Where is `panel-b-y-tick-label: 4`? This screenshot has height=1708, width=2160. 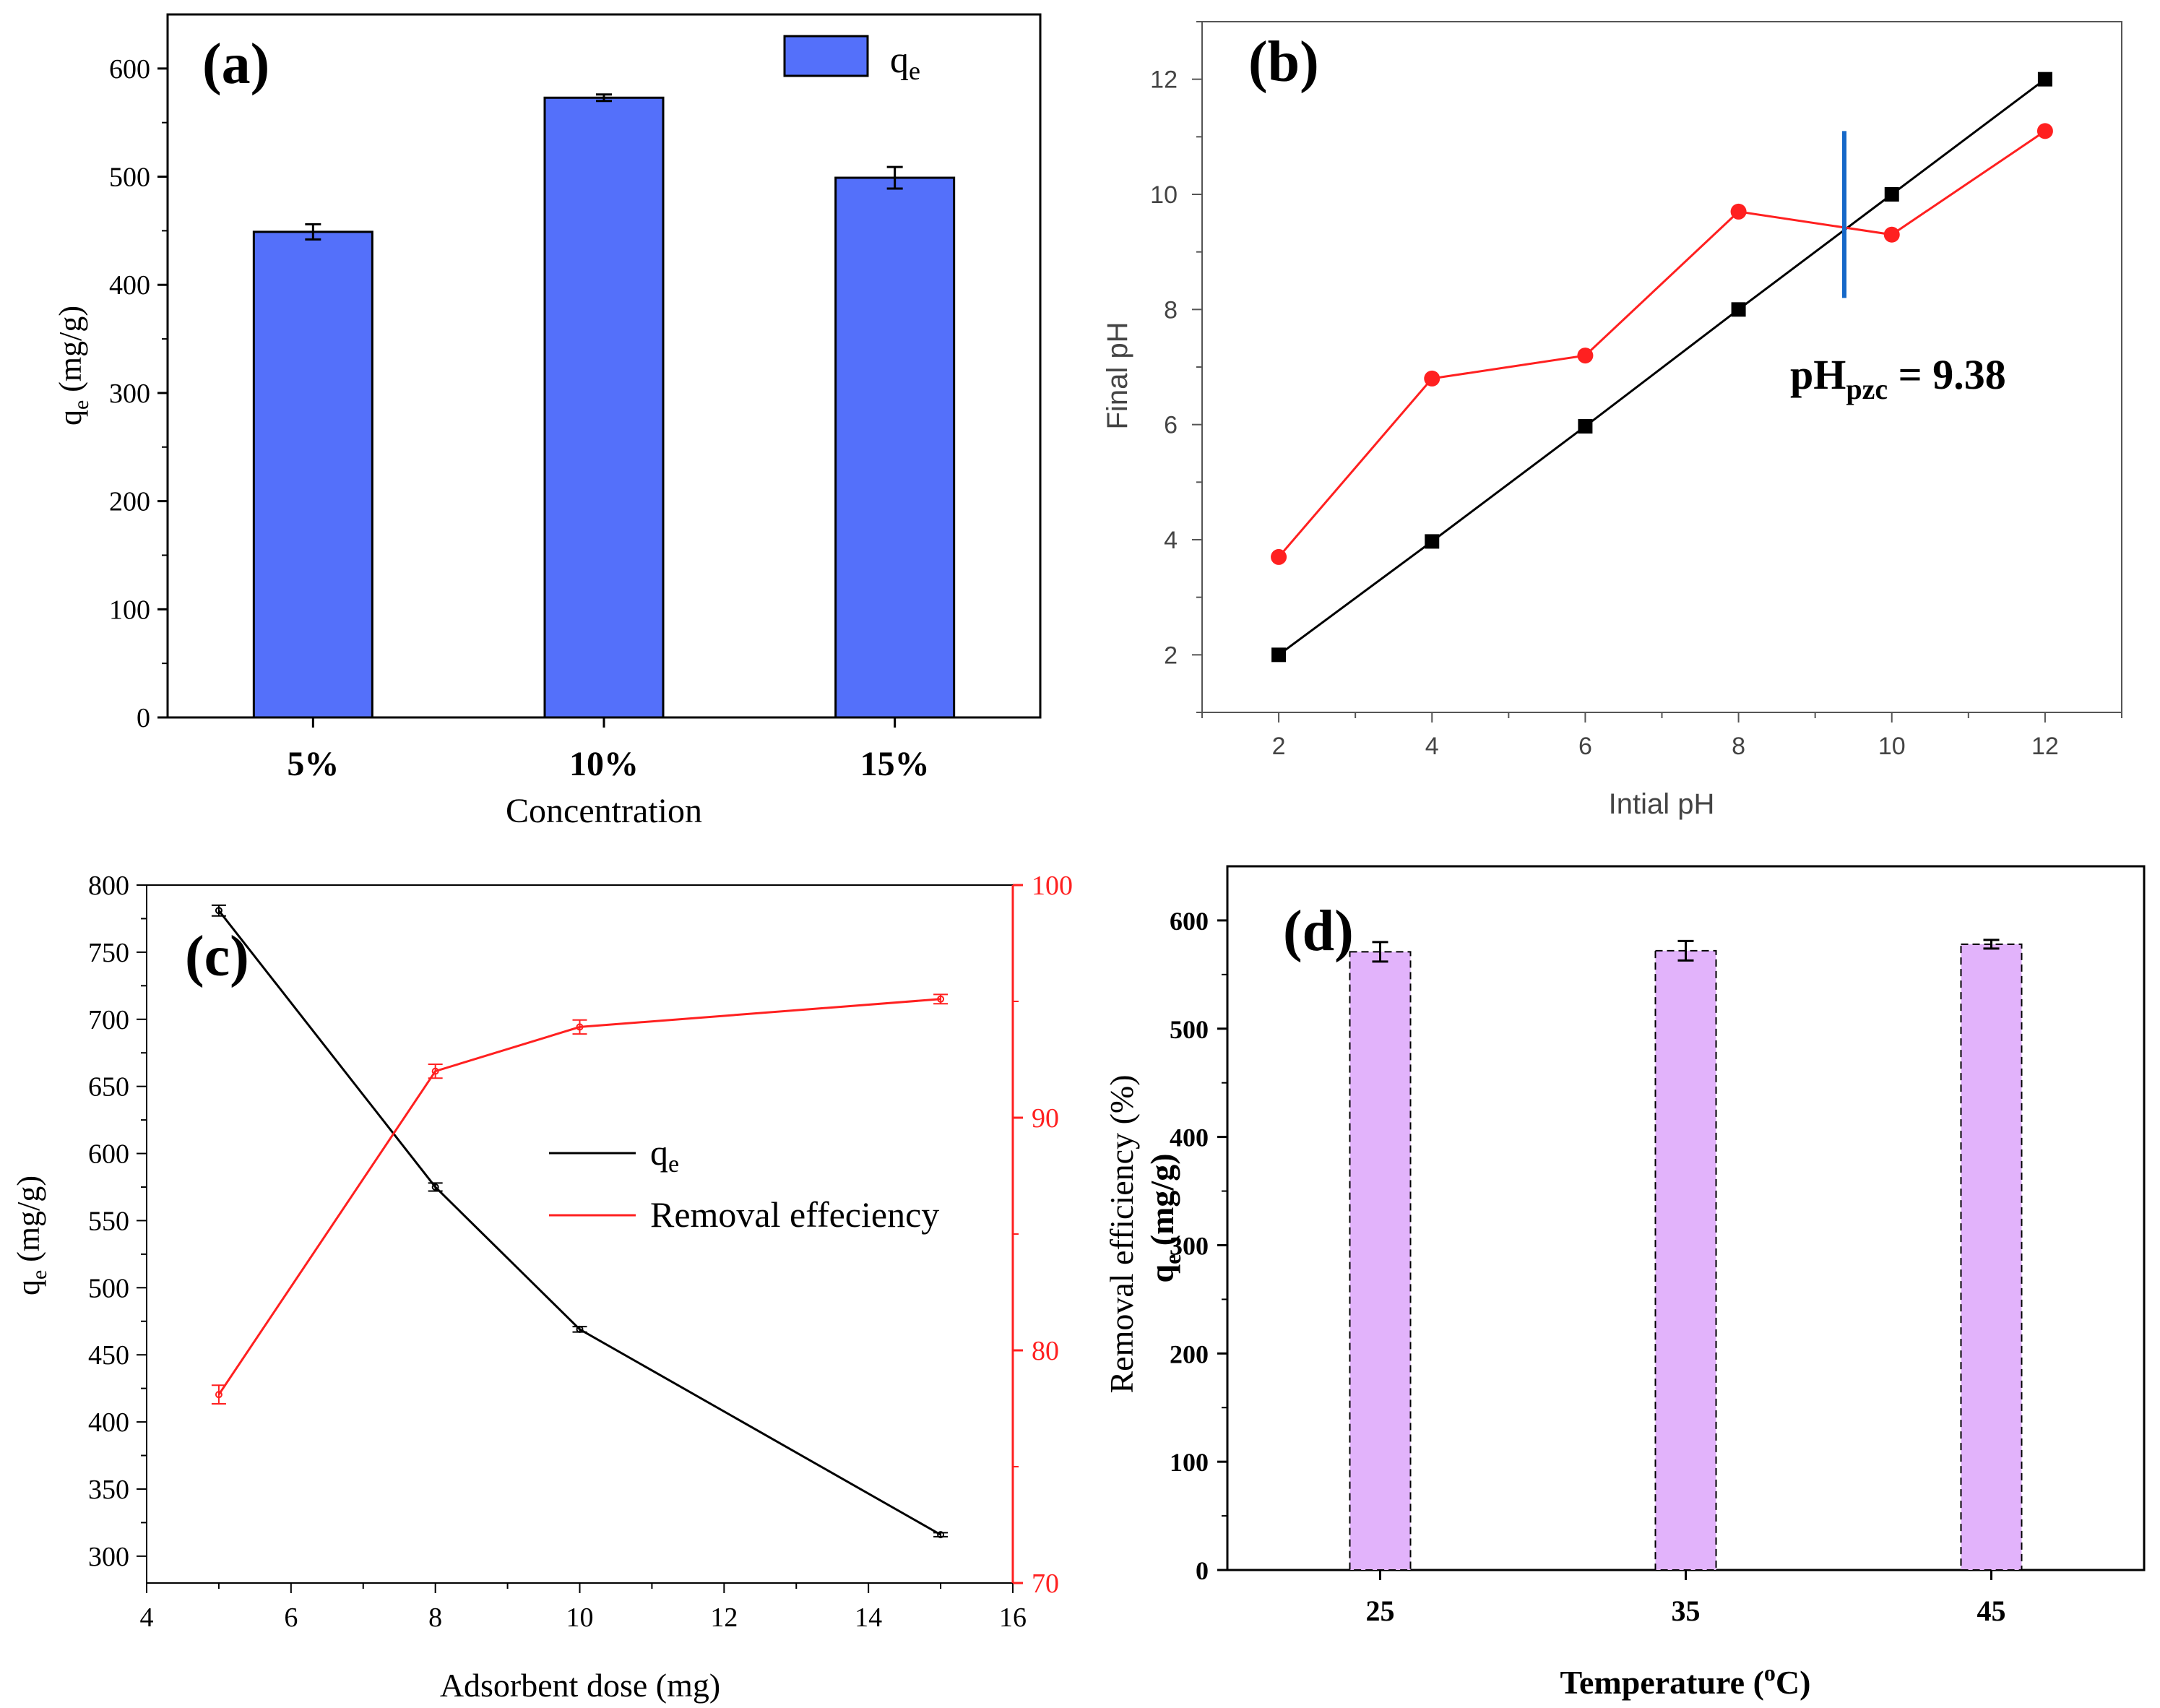
panel-b-y-tick-label: 4 is located at coordinates (1171, 540).